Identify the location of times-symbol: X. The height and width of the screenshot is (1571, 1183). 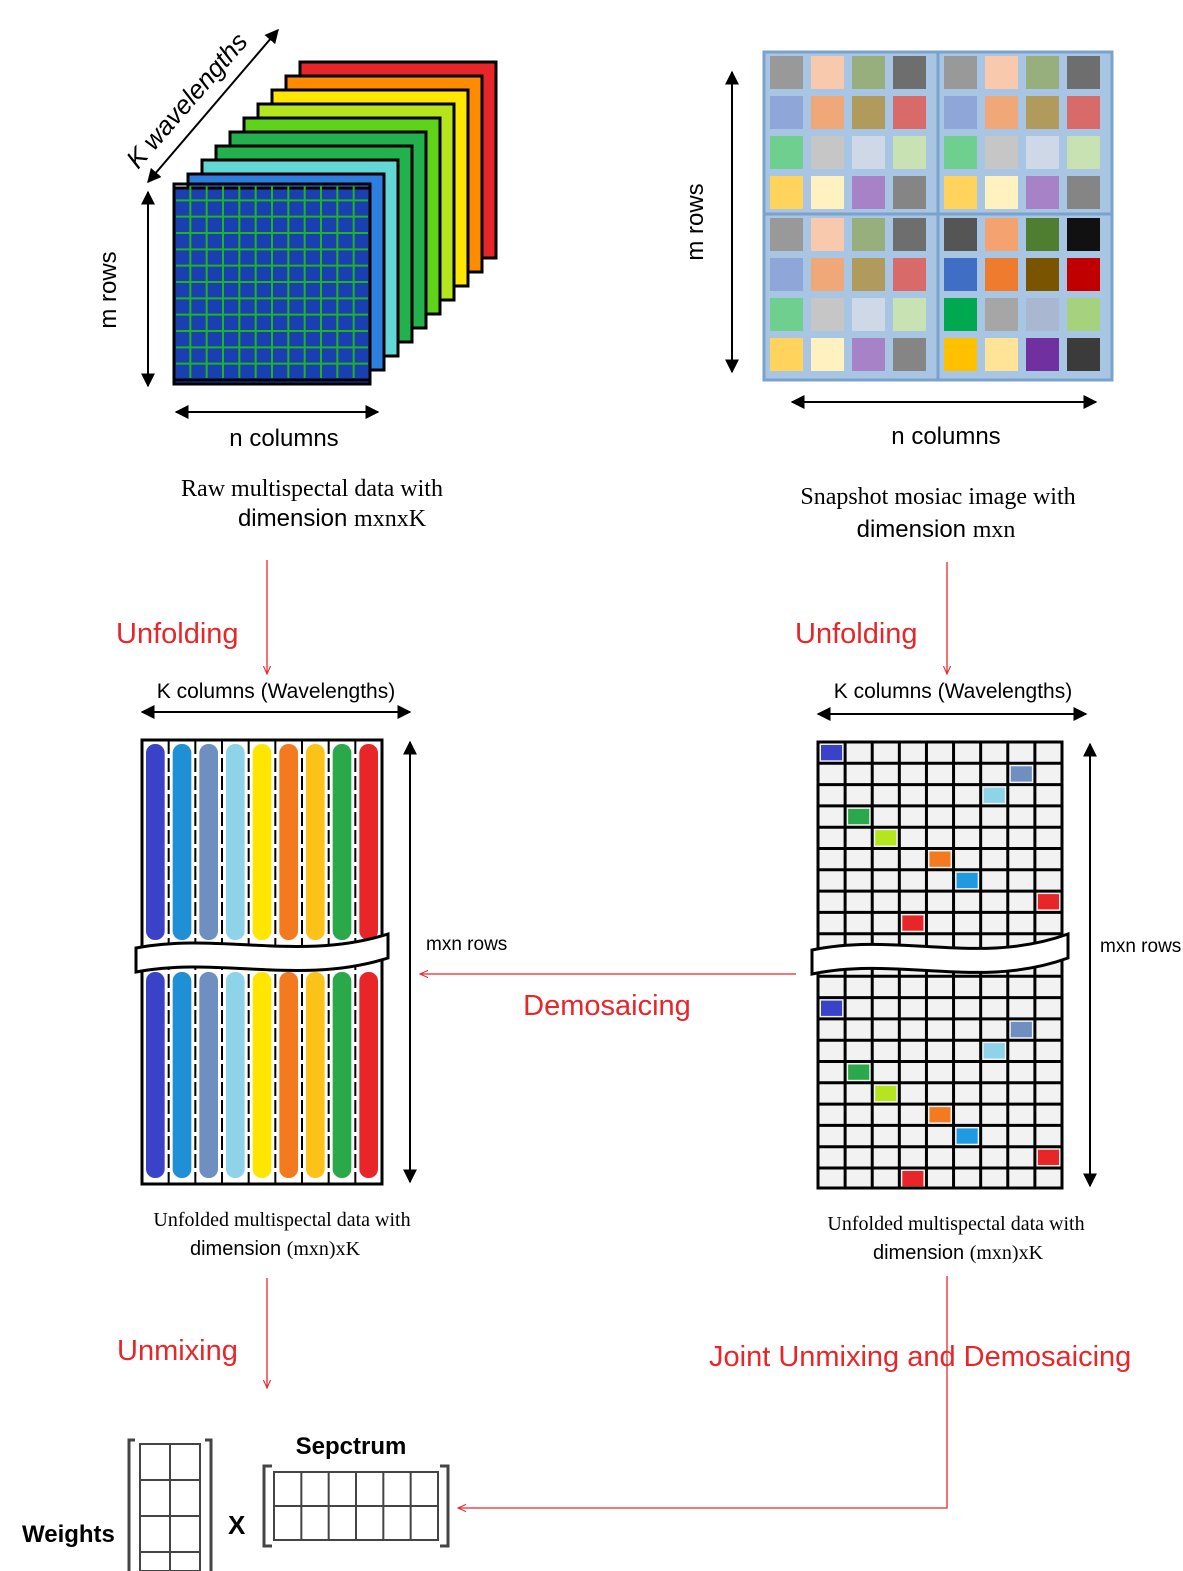
(237, 1525).